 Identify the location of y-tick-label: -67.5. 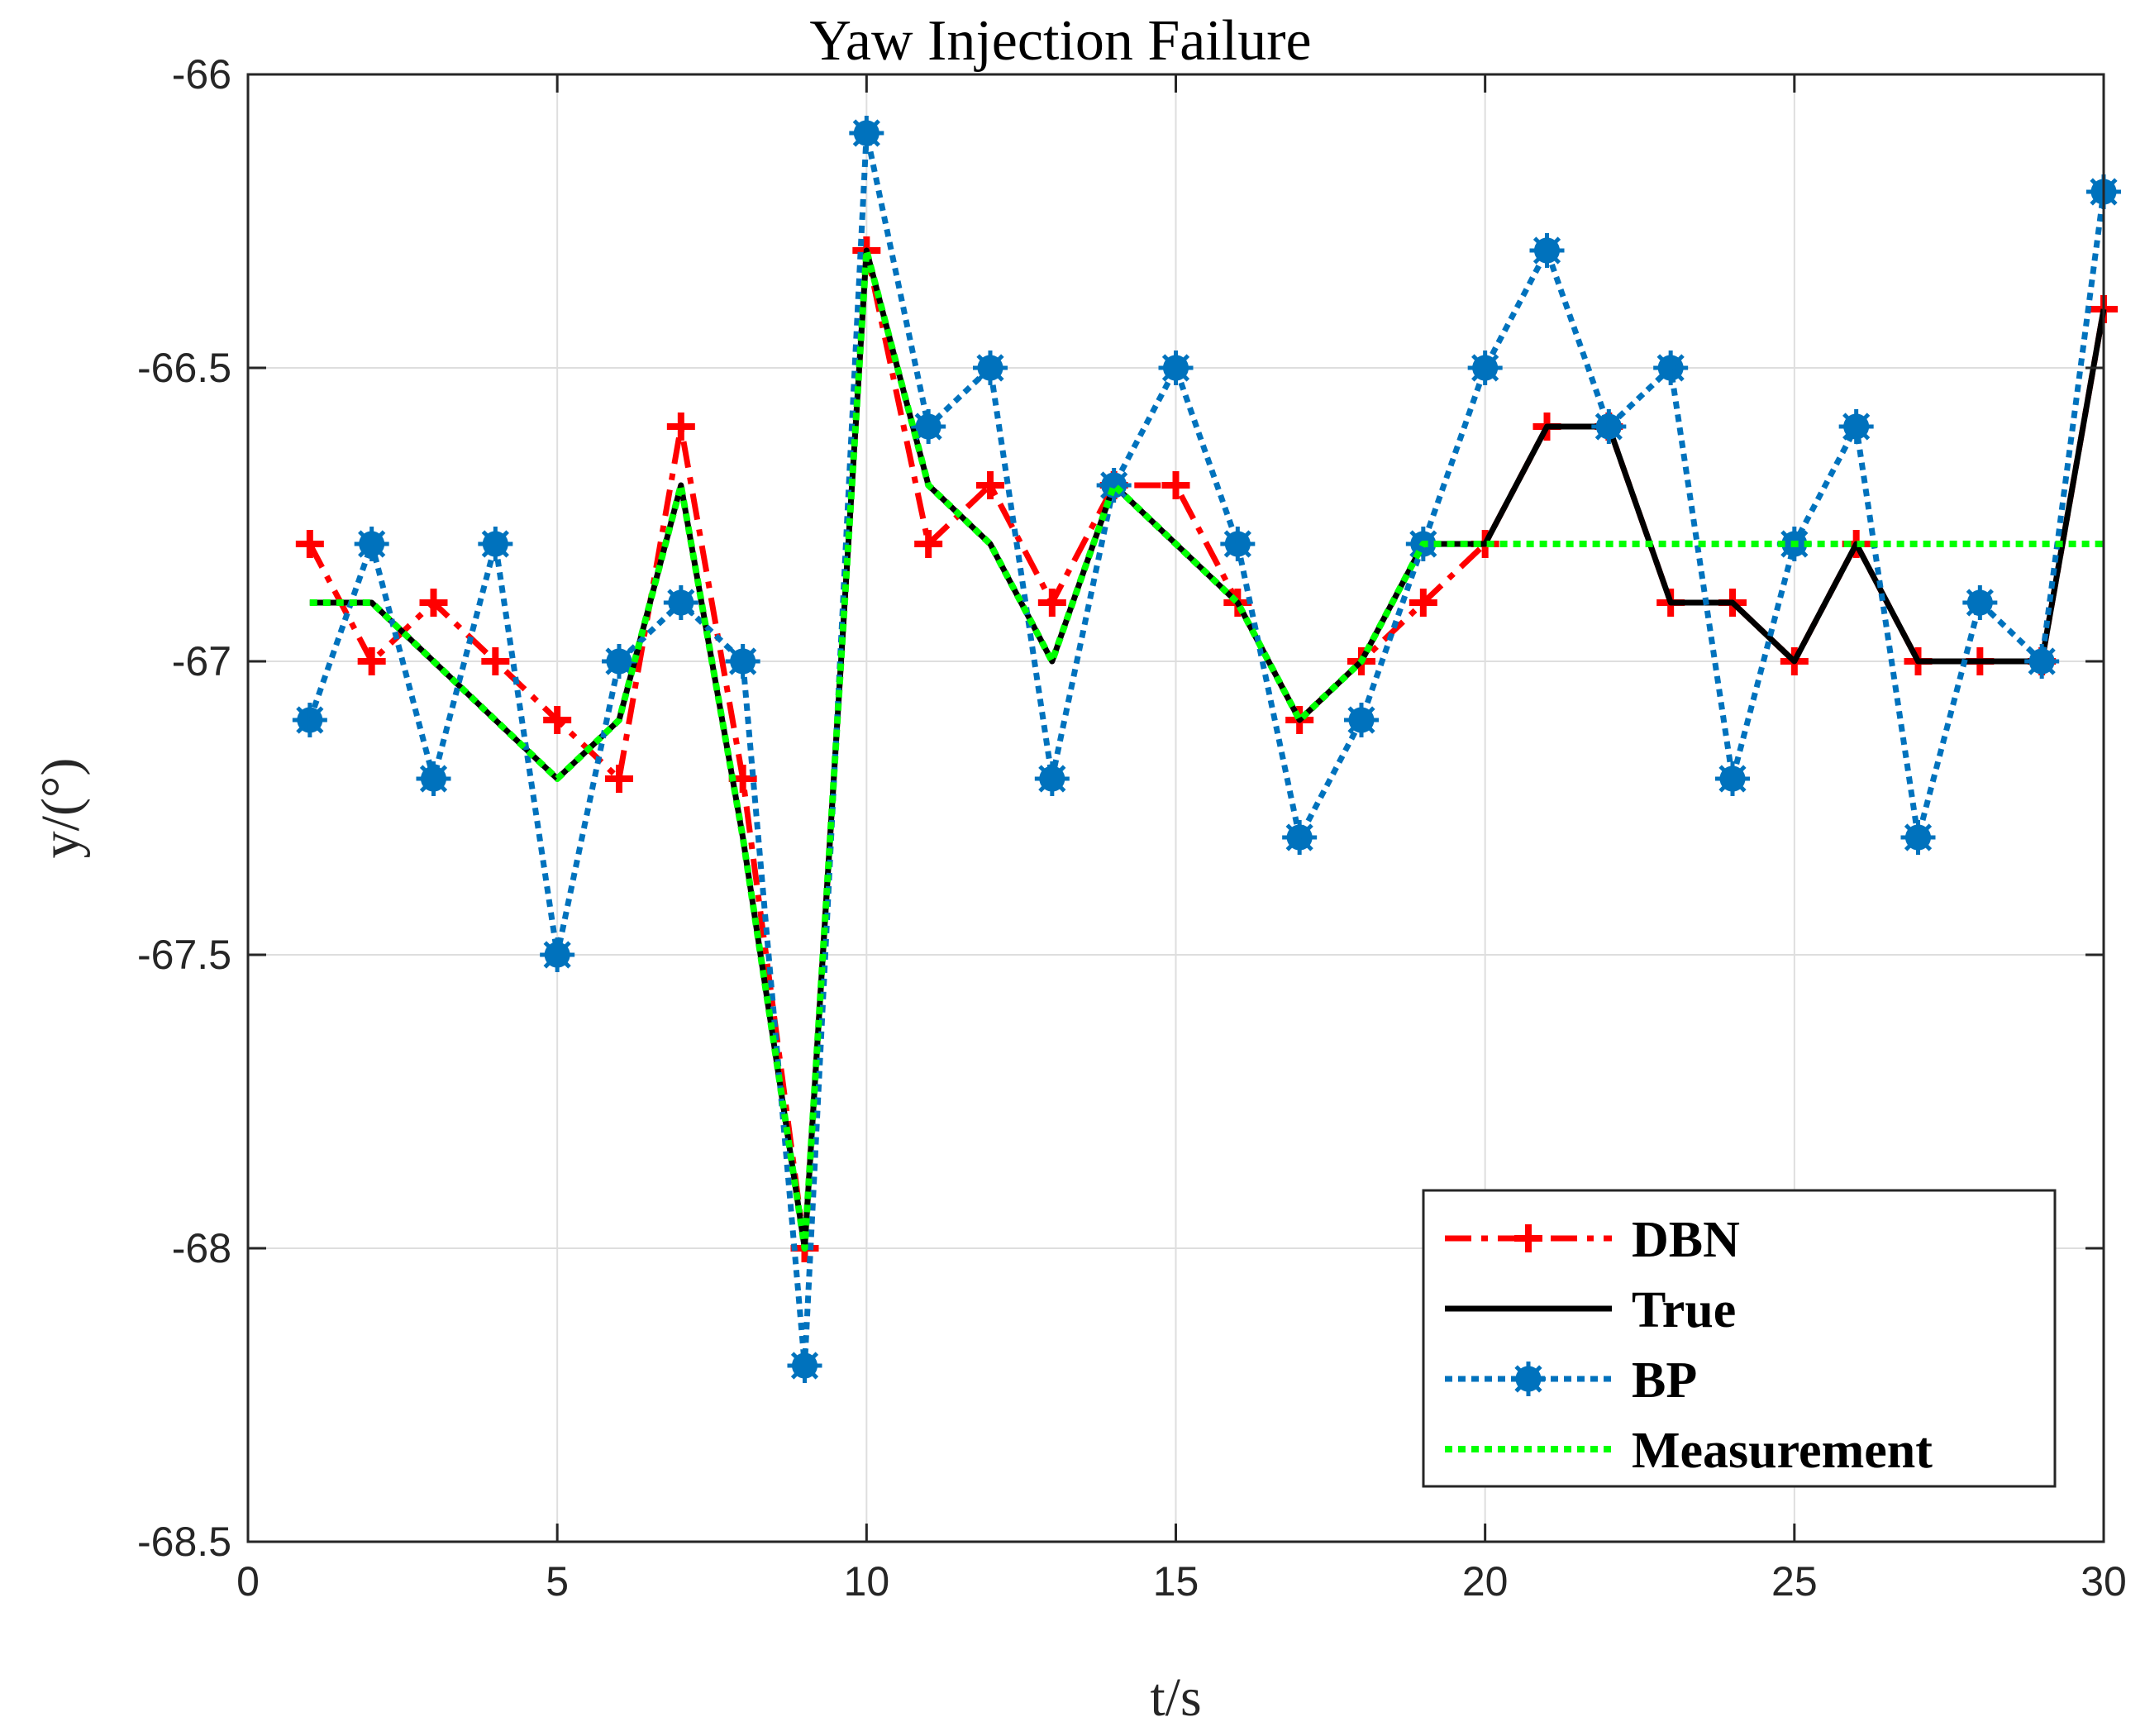
(184, 955).